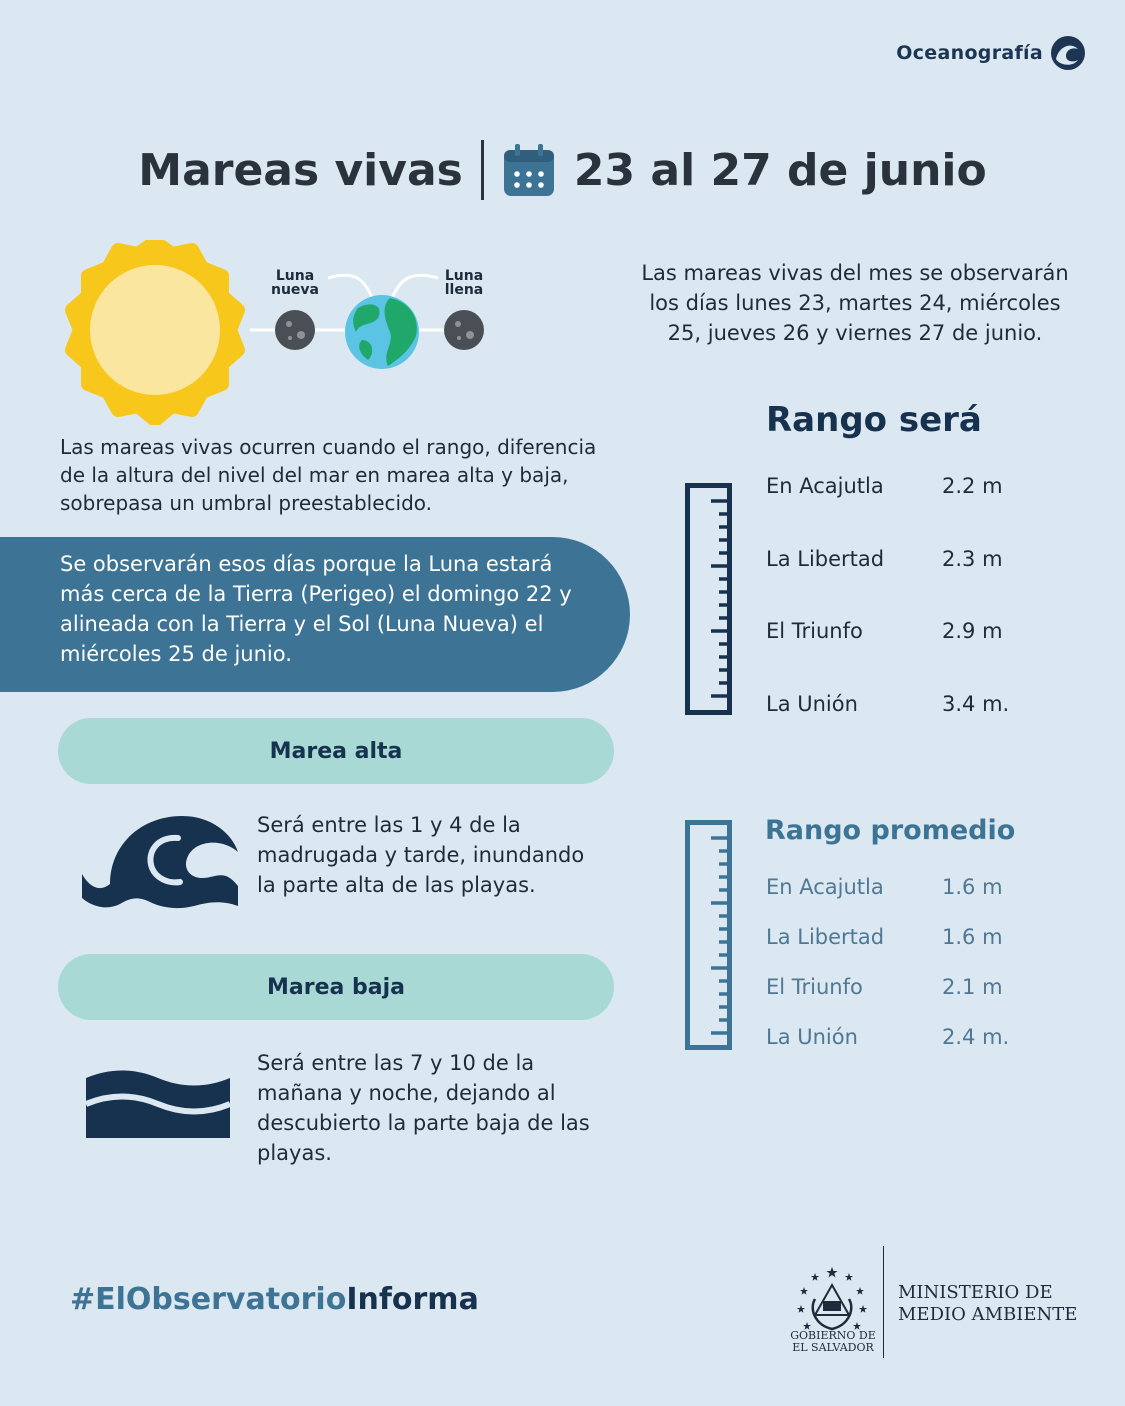 This screenshot has width=1125, height=1406. Describe the element at coordinates (825, 486) in the screenshot. I see `range-location: En Acajutla` at that location.